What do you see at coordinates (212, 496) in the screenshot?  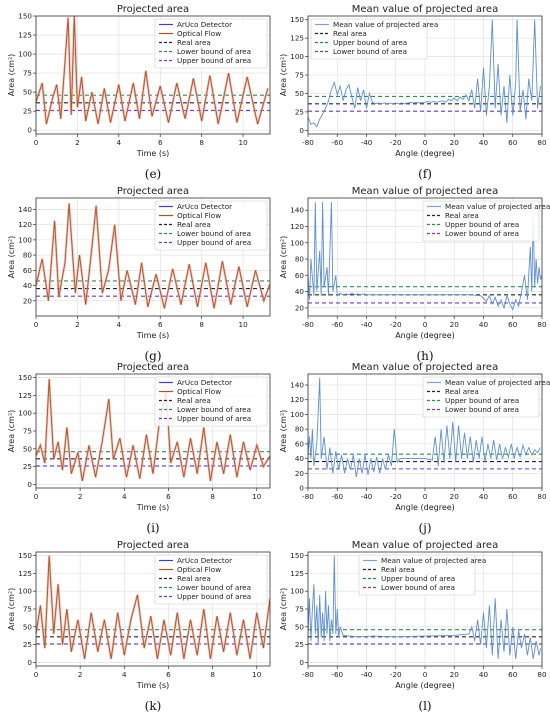 I see `x-tick-label: 8` at bounding box center [212, 496].